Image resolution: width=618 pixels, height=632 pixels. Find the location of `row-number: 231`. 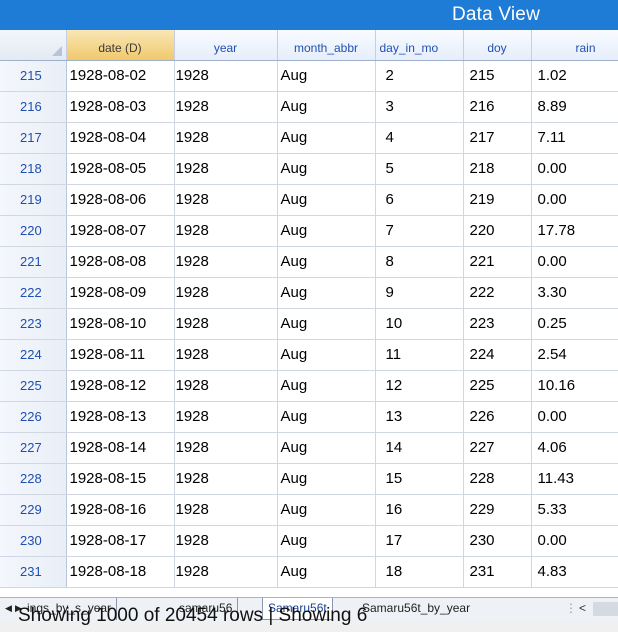

row-number: 231 is located at coordinates (33, 572).